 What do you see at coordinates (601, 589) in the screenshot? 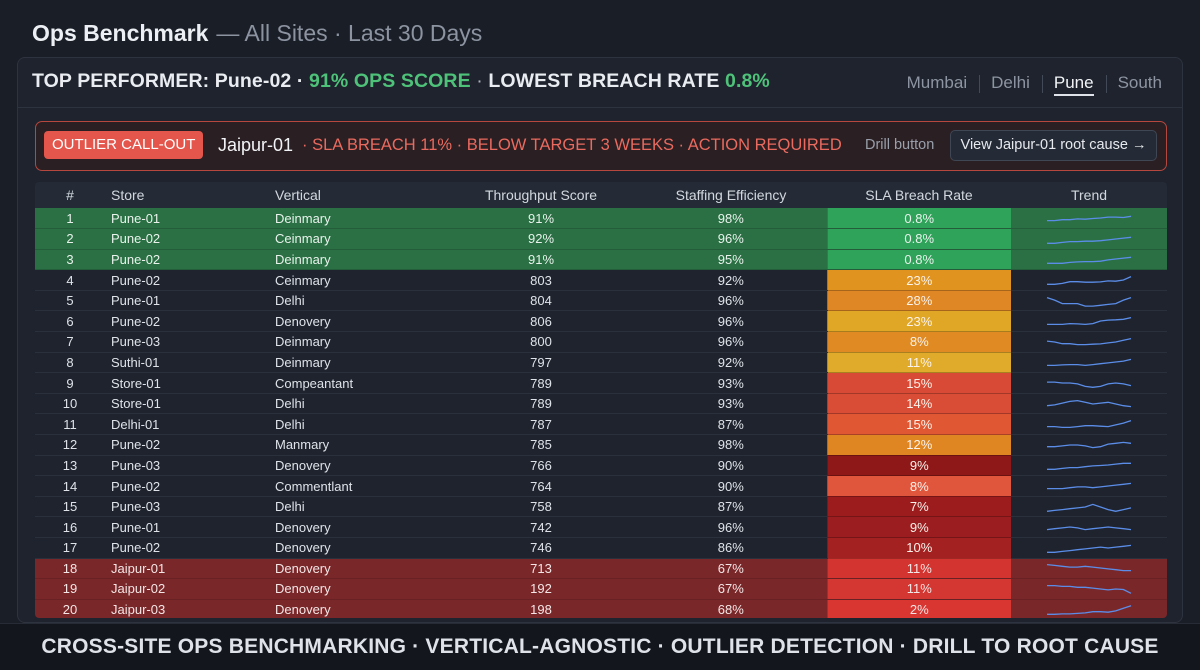
I see `table-row: 19 Jaipur-02 Denovery 192 67% 11%` at bounding box center [601, 589].